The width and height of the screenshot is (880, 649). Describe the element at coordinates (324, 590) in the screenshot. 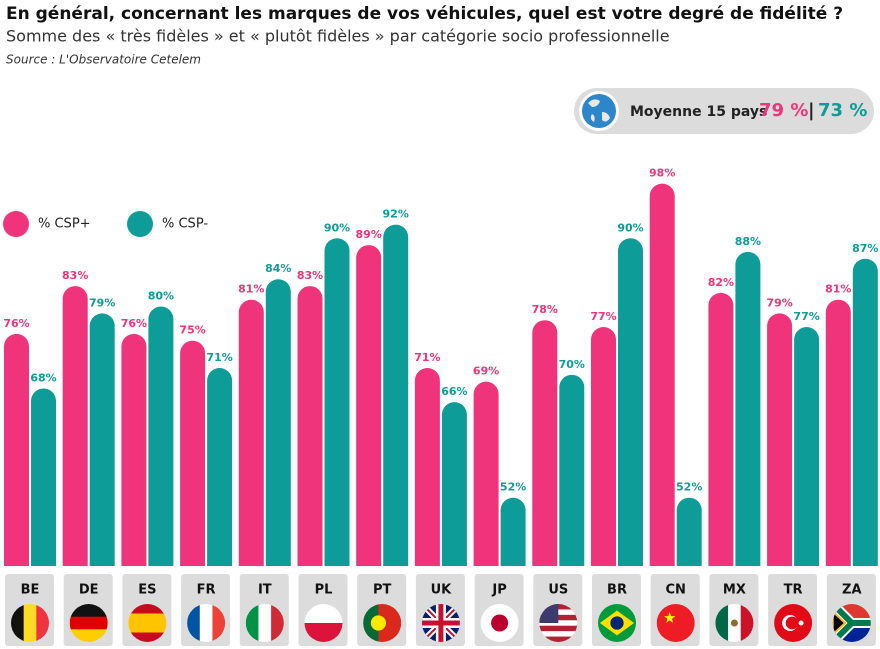

I see `x-tick-label: PL` at that location.